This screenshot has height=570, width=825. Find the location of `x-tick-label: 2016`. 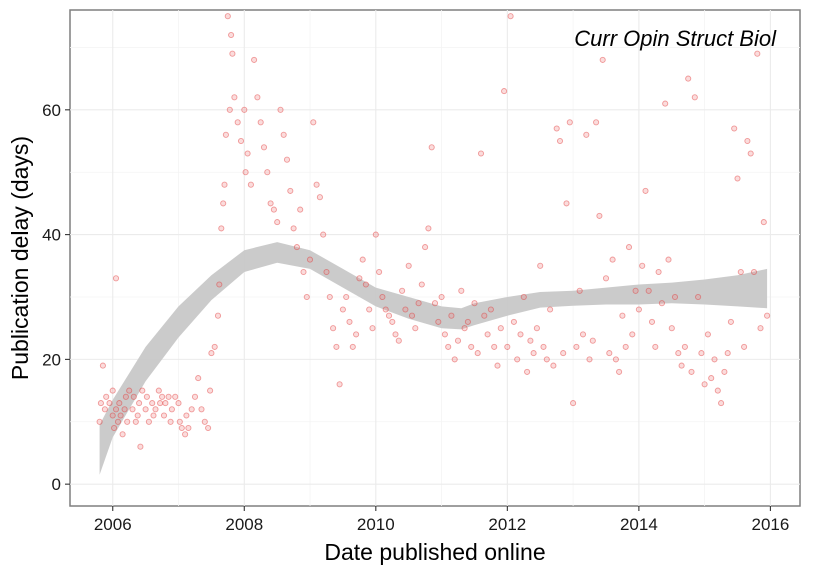

x-tick-label: 2016 is located at coordinates (770, 524).